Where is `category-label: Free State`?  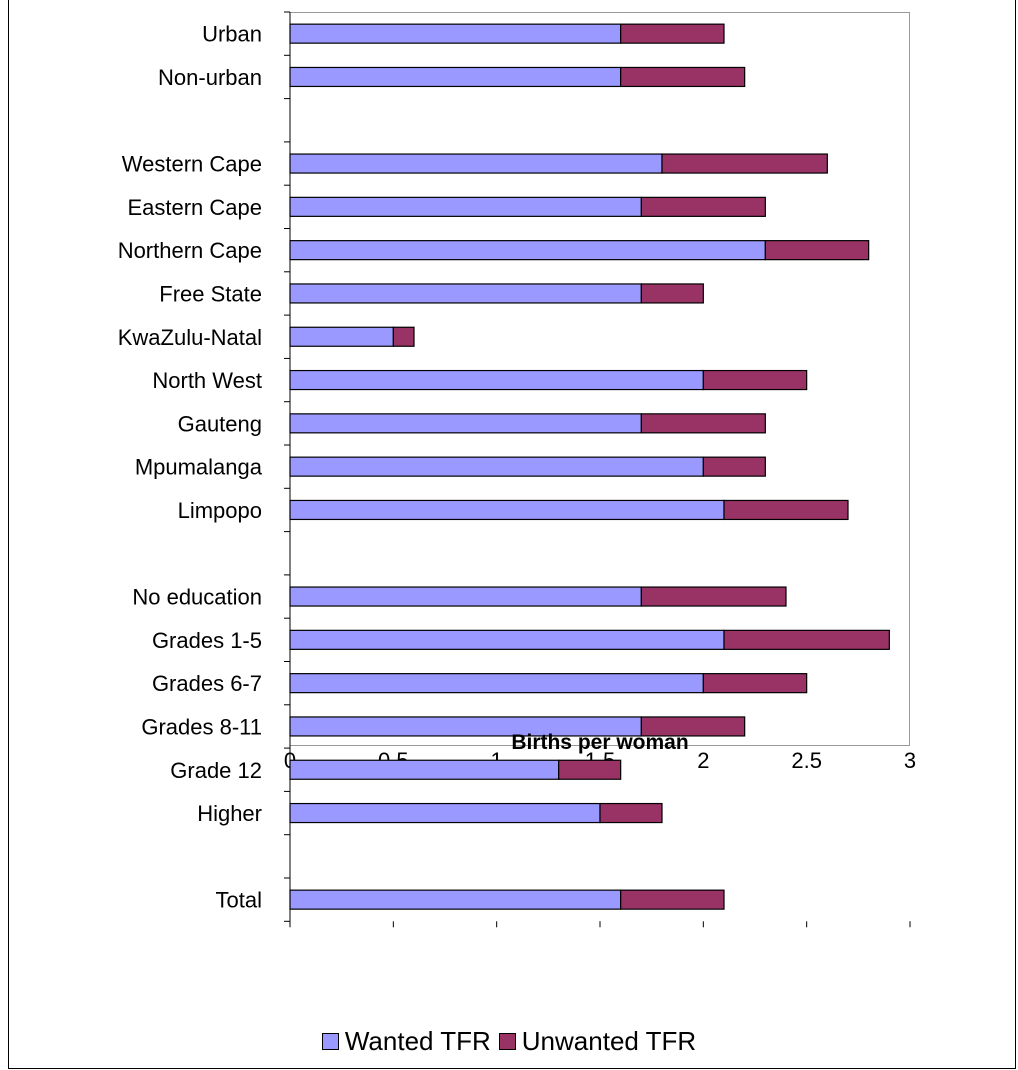
category-label: Free State is located at coordinates (210, 293).